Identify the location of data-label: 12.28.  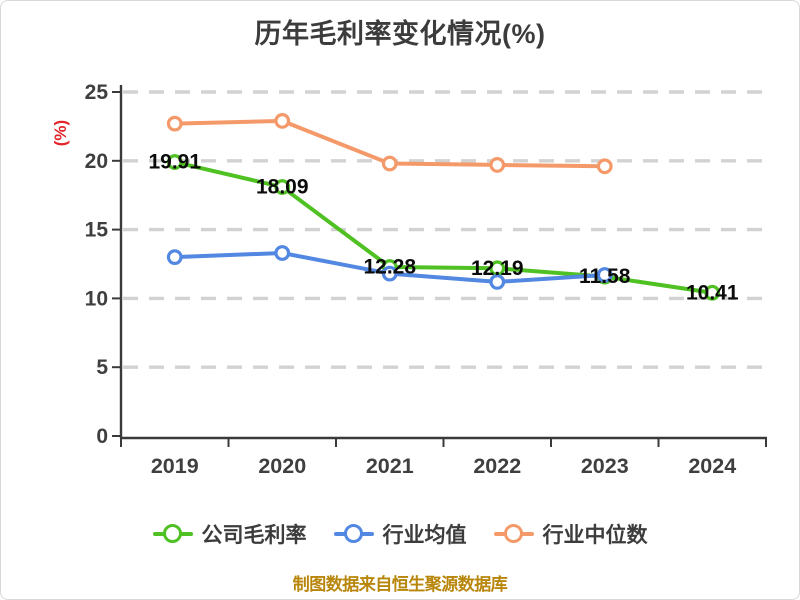
(389, 267).